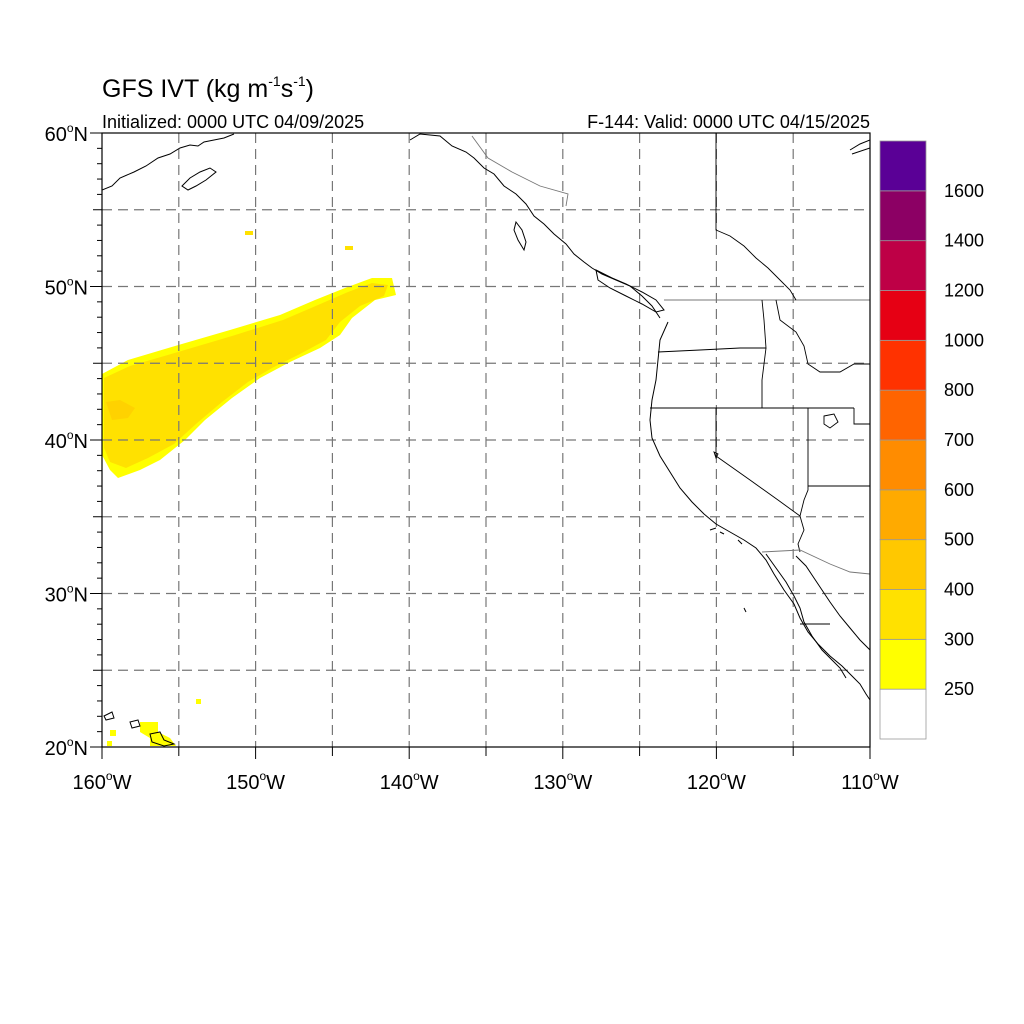  I want to click on gulf-california-coast, so click(832, 603).